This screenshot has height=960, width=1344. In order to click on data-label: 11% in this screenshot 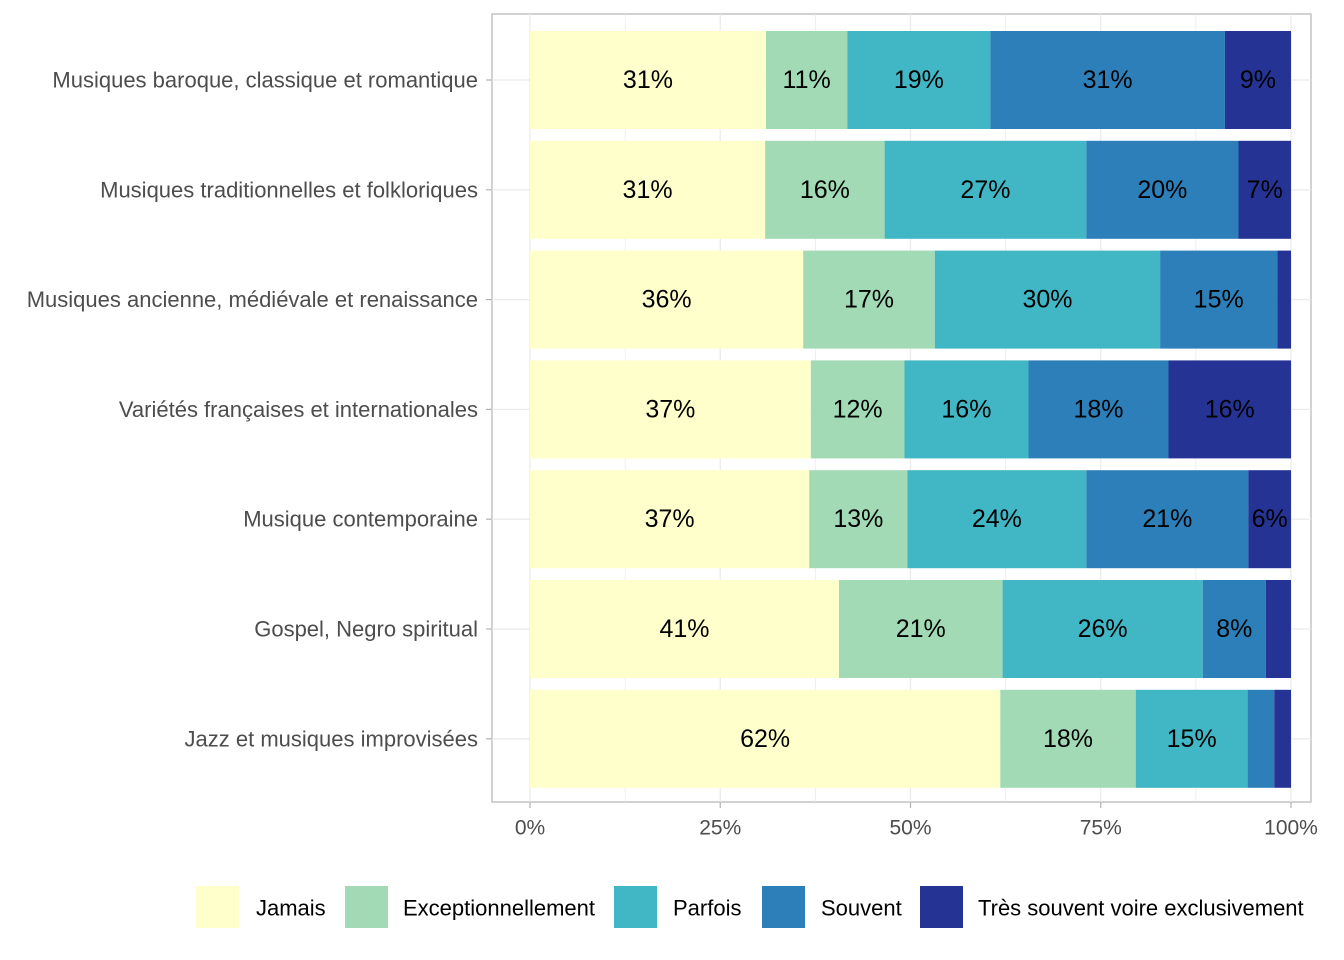, I will do `click(807, 80)`.